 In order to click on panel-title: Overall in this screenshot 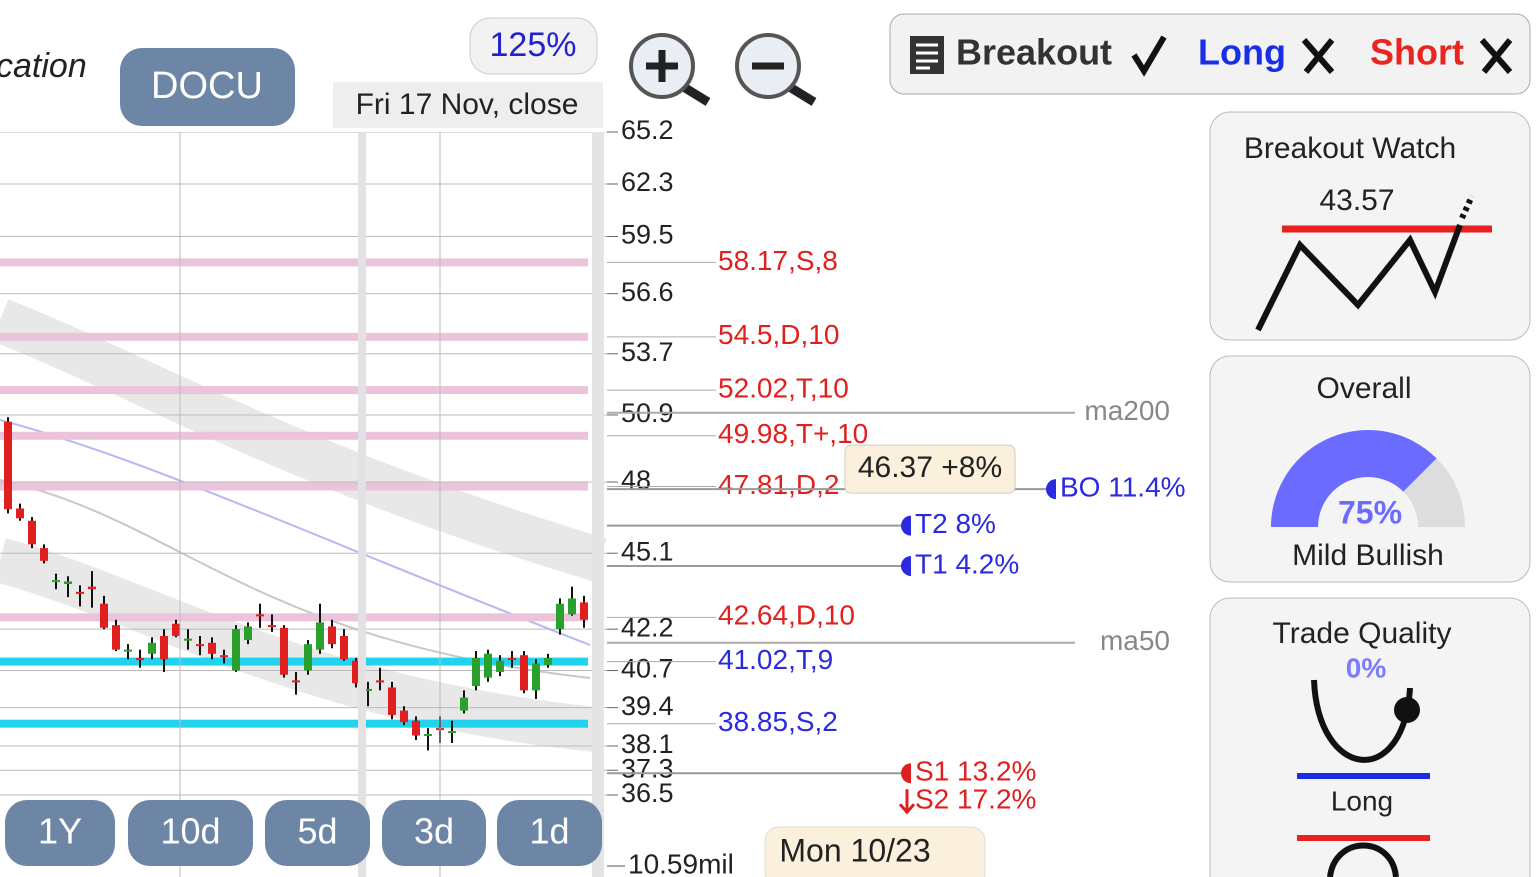, I will do `click(1363, 388)`.